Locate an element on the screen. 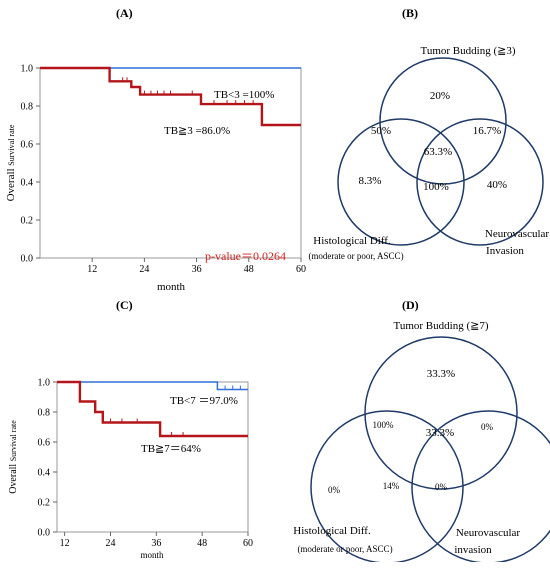 This screenshot has width=550, height=570. venn-region-right-only: 0% is located at coordinates (441, 487).